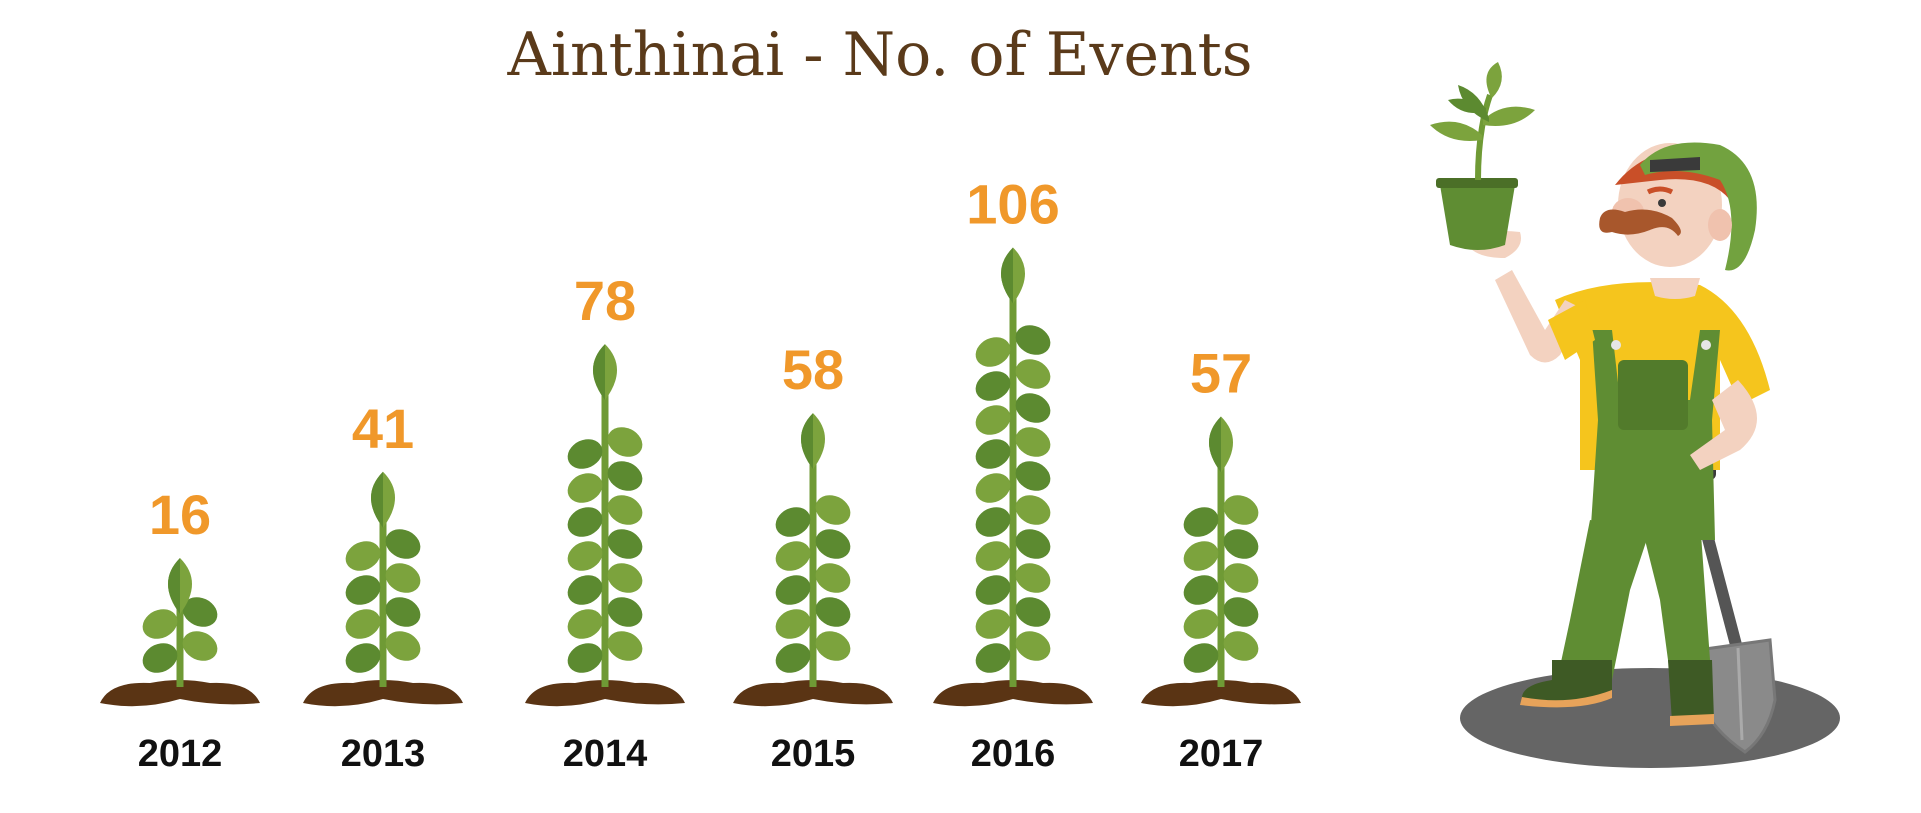  Describe the element at coordinates (383, 589) in the screenshot. I see `plant-bar-2013` at that location.